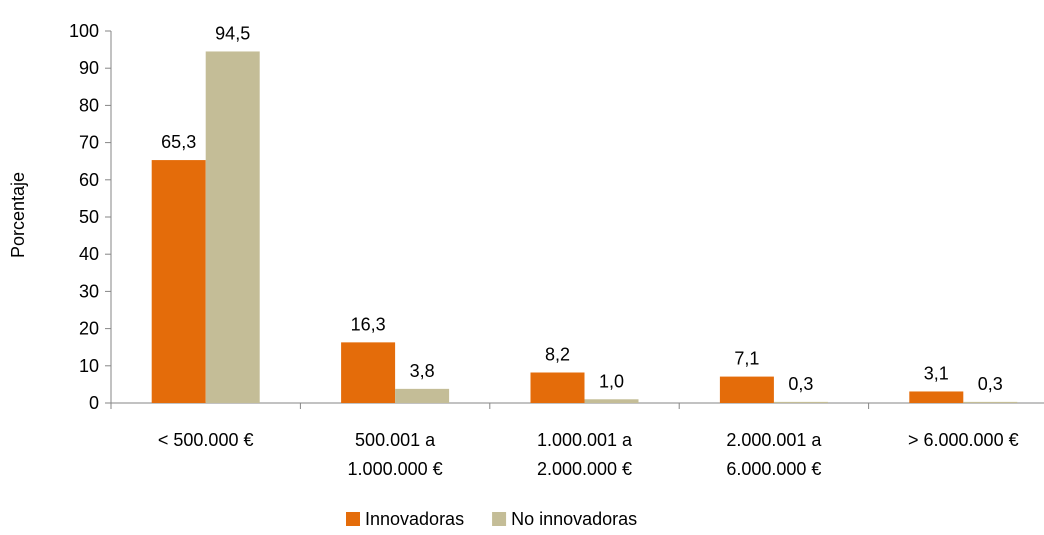 Image resolution: width=1044 pixels, height=535 pixels. I want to click on y-axis-title: Porcentaje, so click(18, 215).